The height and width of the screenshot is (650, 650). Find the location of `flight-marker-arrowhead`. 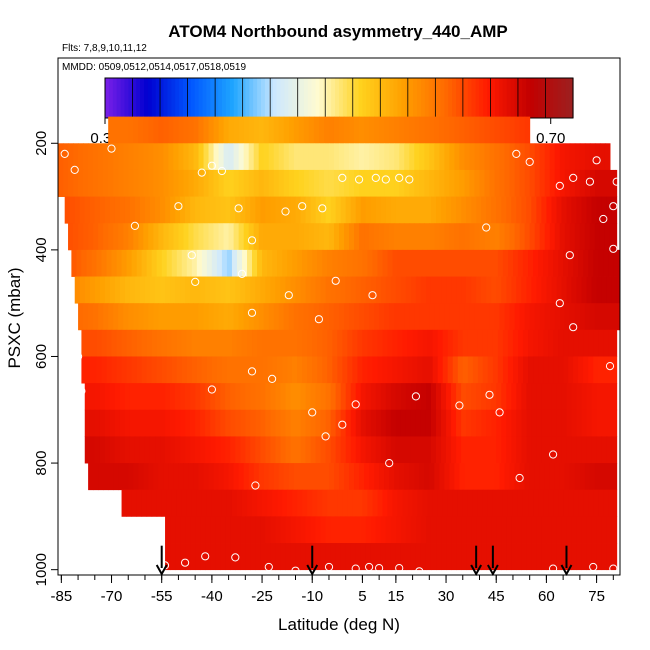

flight-marker-arrowhead is located at coordinates (476, 570).